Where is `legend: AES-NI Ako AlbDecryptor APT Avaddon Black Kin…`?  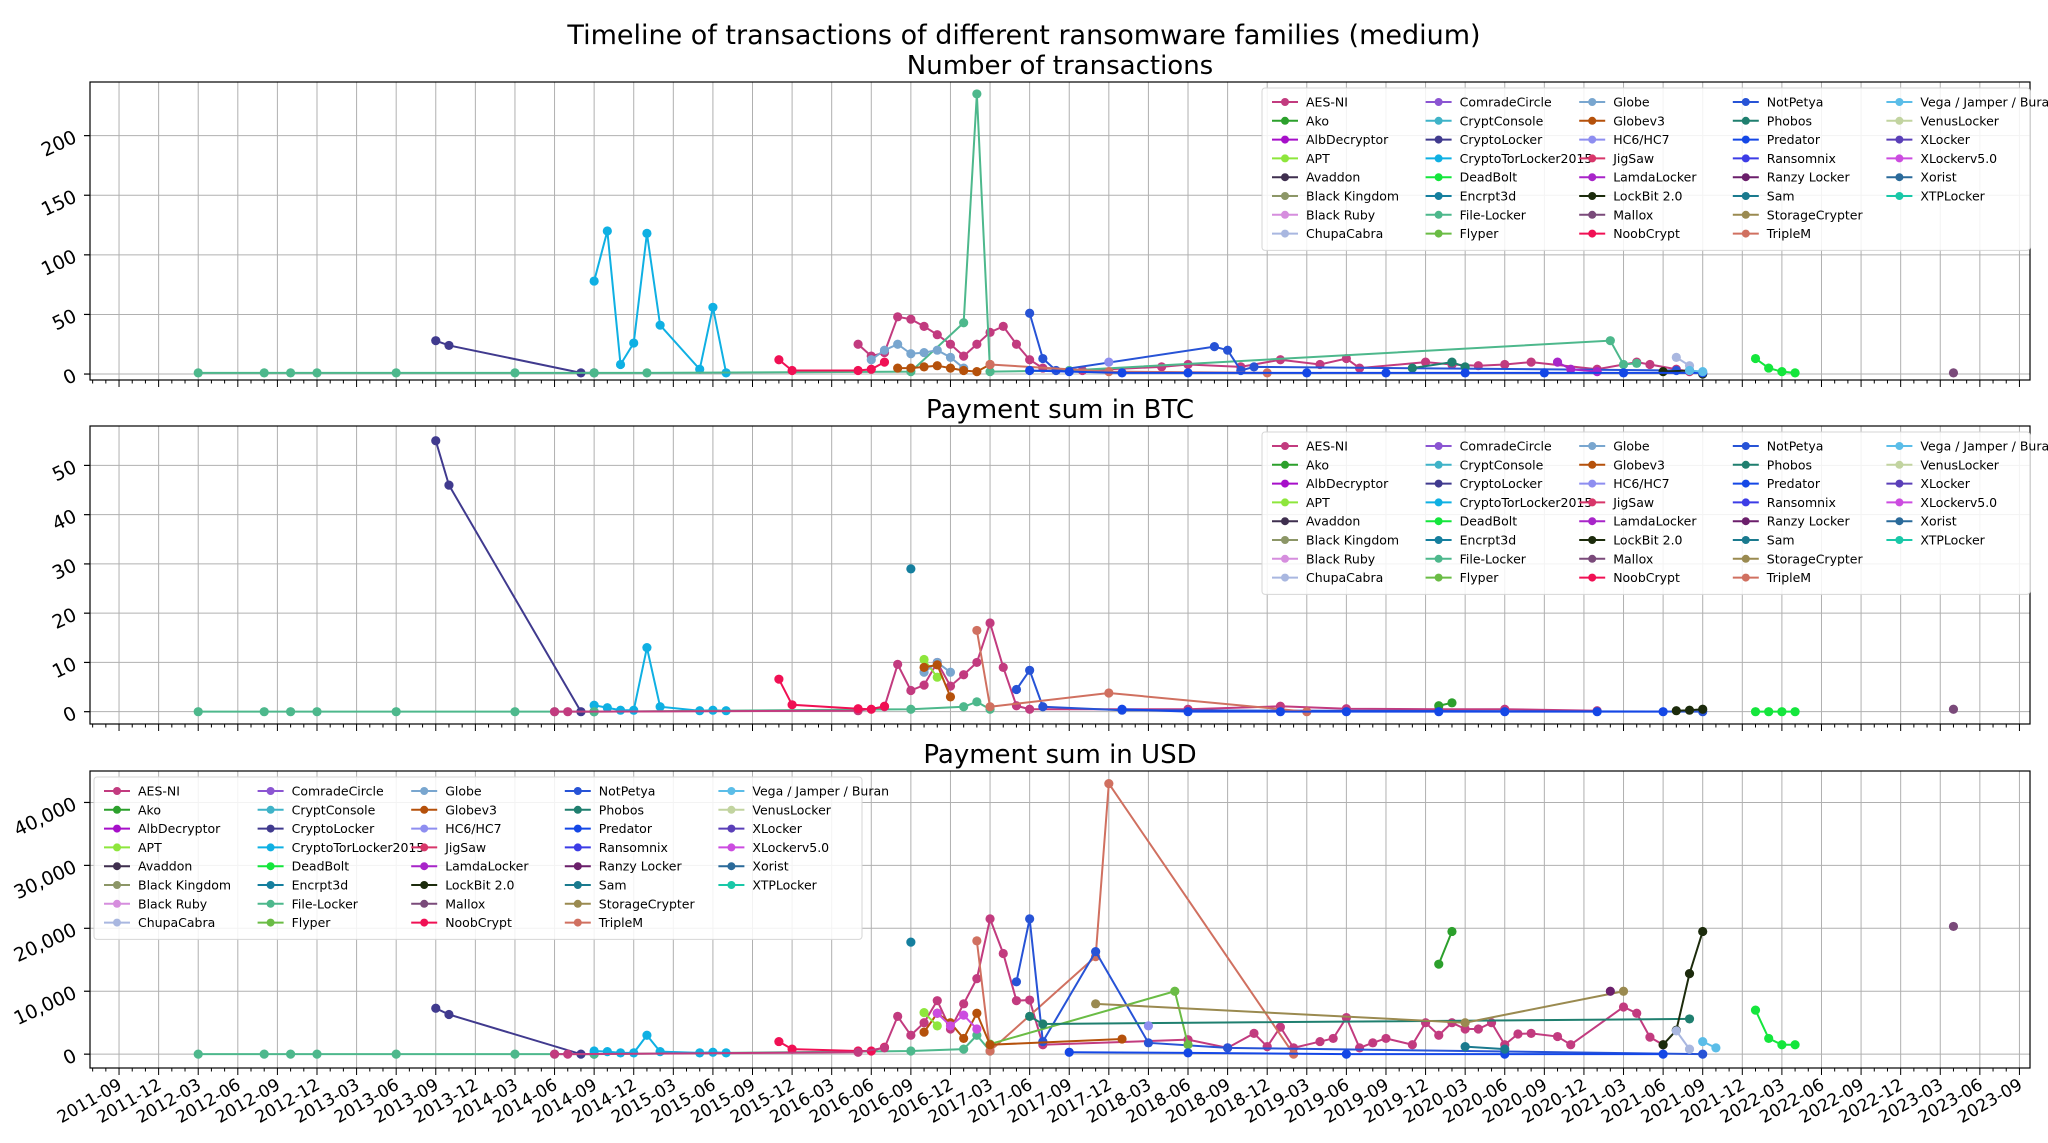
legend: AES-NI Ako AlbDecryptor APT Avaddon Black Kin… is located at coordinates (491, 858).